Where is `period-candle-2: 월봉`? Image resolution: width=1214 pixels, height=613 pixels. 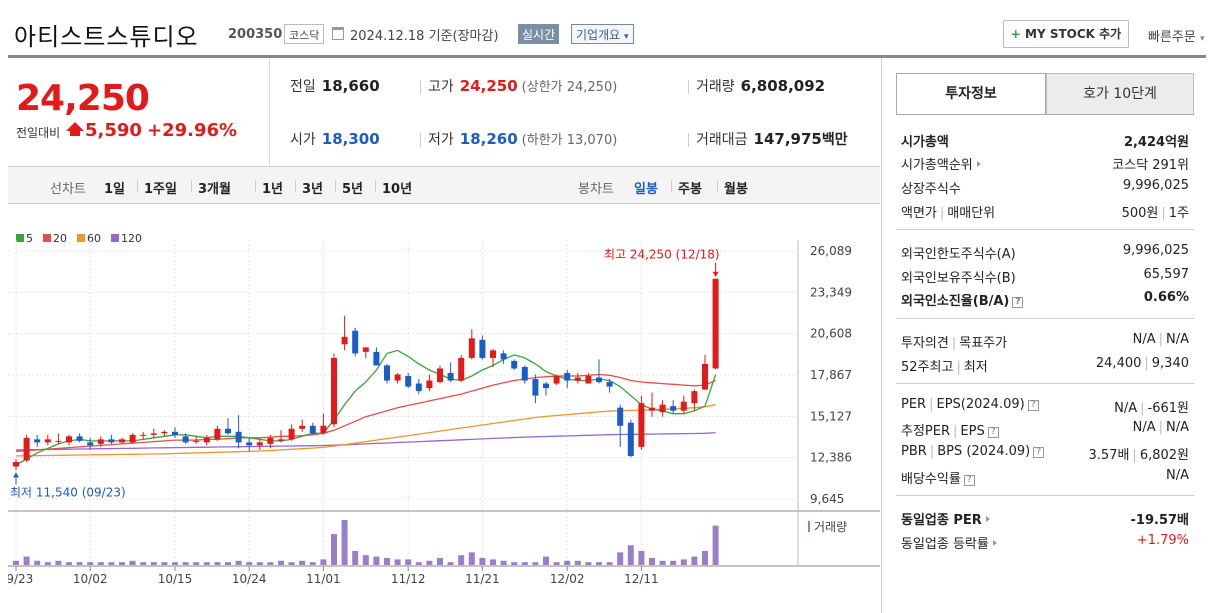 period-candle-2: 월봉 is located at coordinates (736, 189).